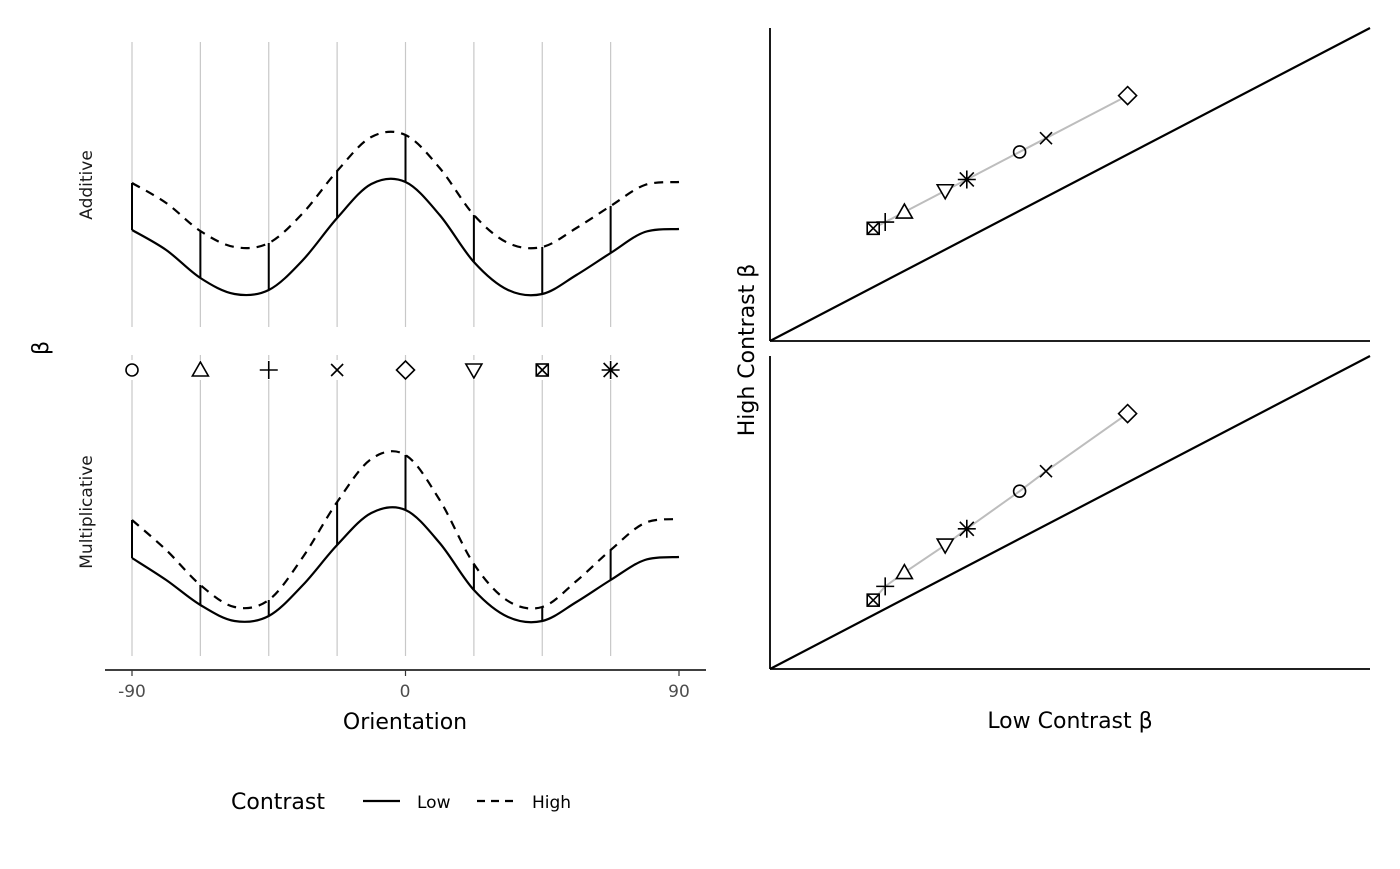  I want to click on y-axis-label-beta: β, so click(41, 348).